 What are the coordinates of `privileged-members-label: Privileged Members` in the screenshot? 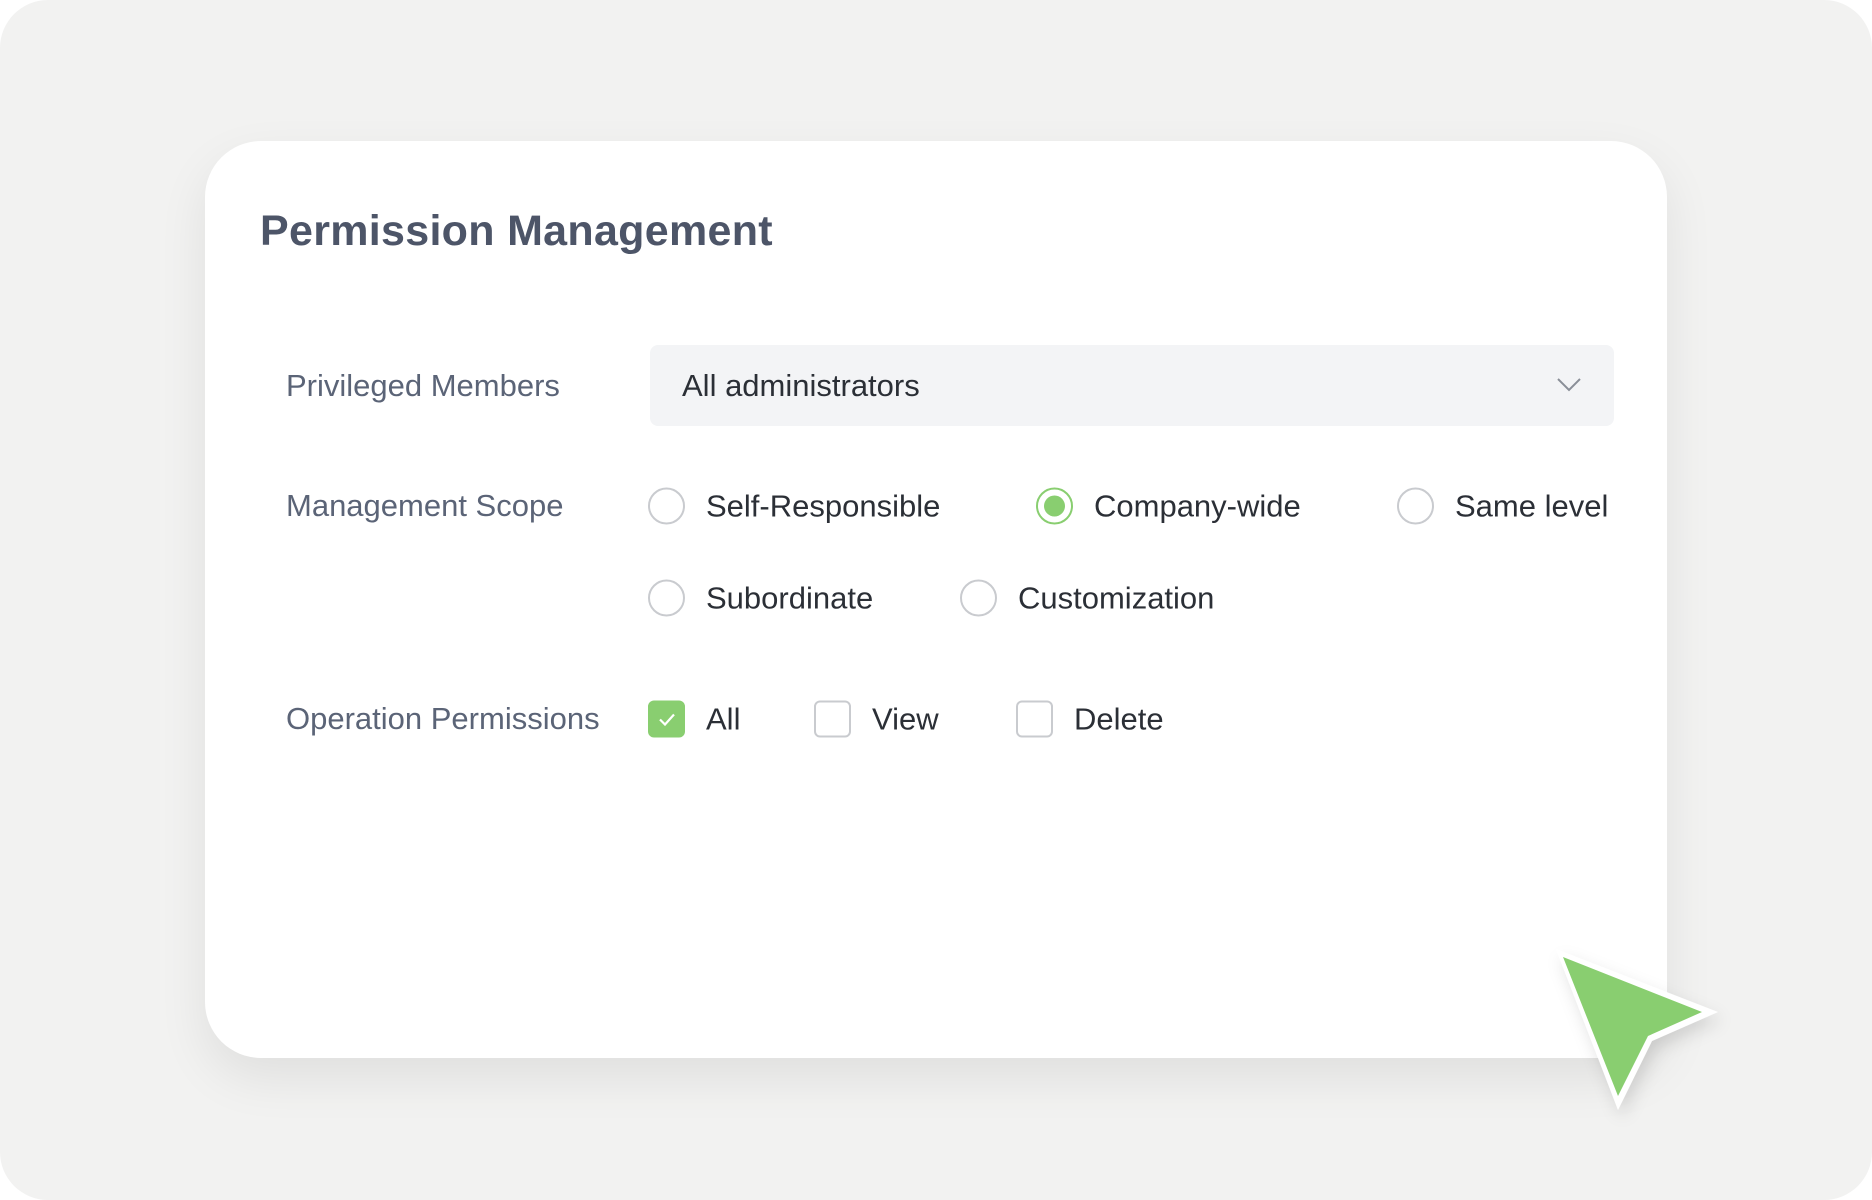 It's located at (423, 385).